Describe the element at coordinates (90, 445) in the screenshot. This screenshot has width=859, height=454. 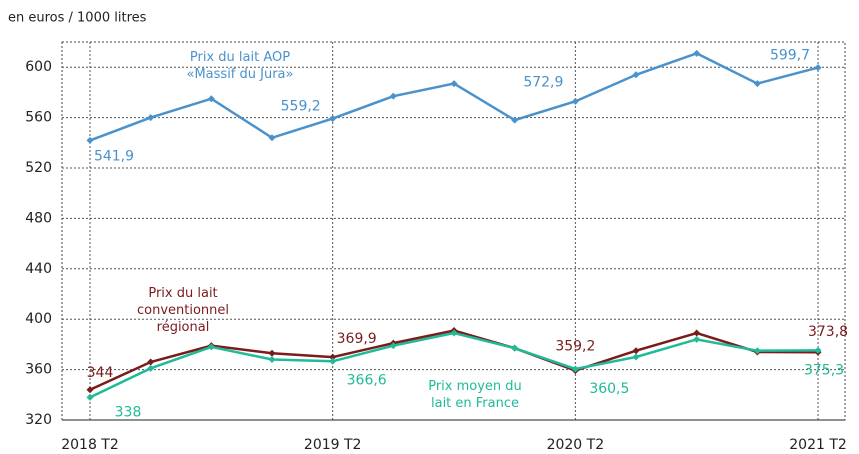
I see `x-tick-label: 2018 T2` at that location.